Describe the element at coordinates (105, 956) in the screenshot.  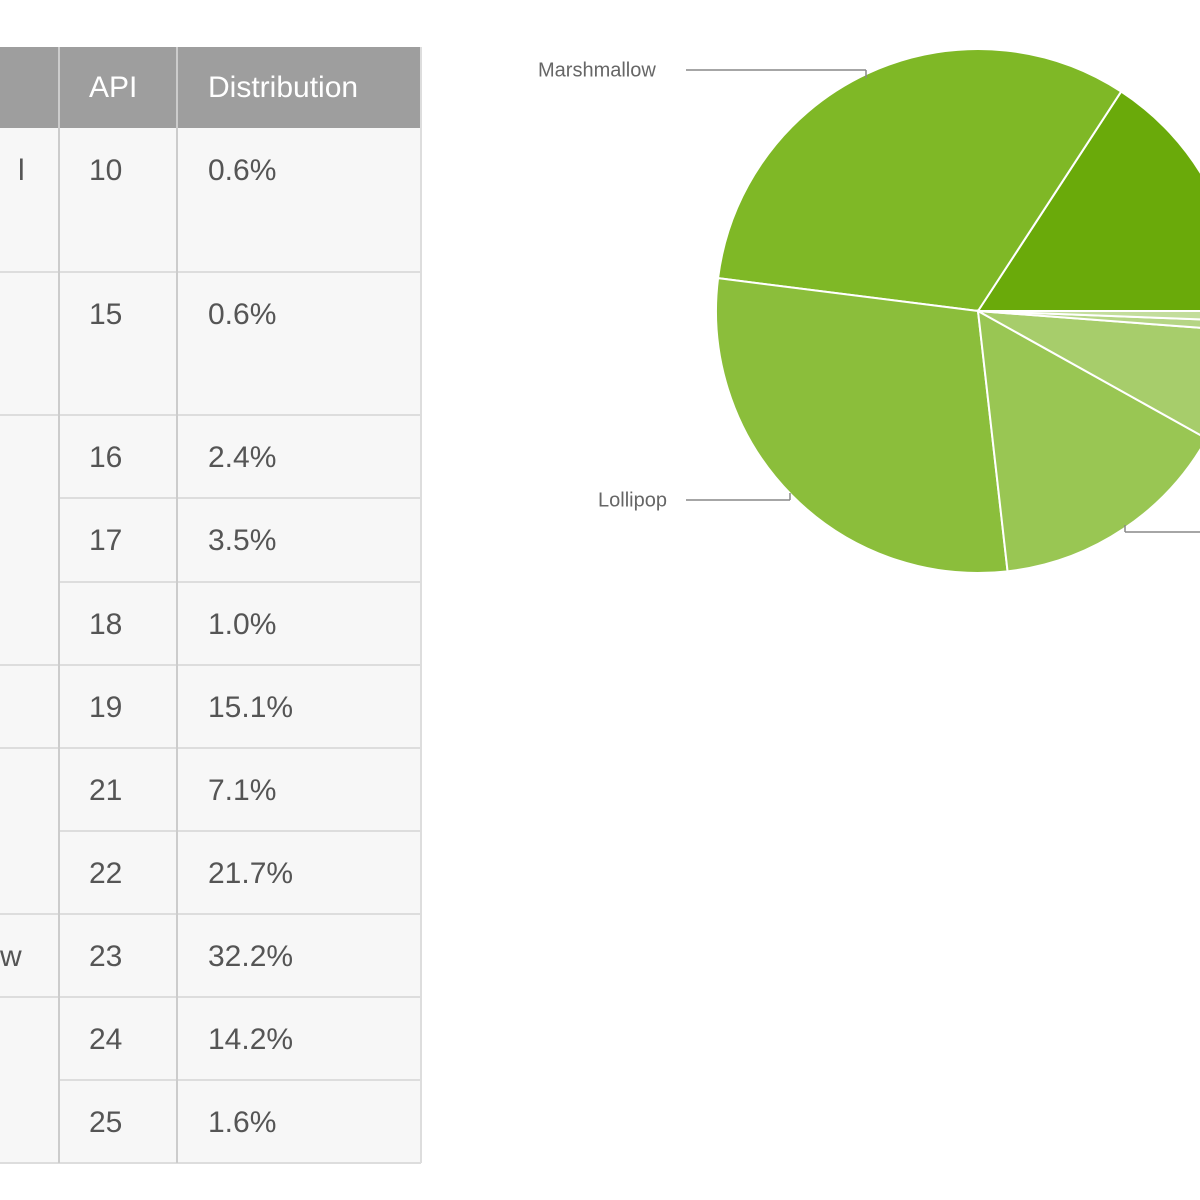
I see `table-cell: 23` at that location.